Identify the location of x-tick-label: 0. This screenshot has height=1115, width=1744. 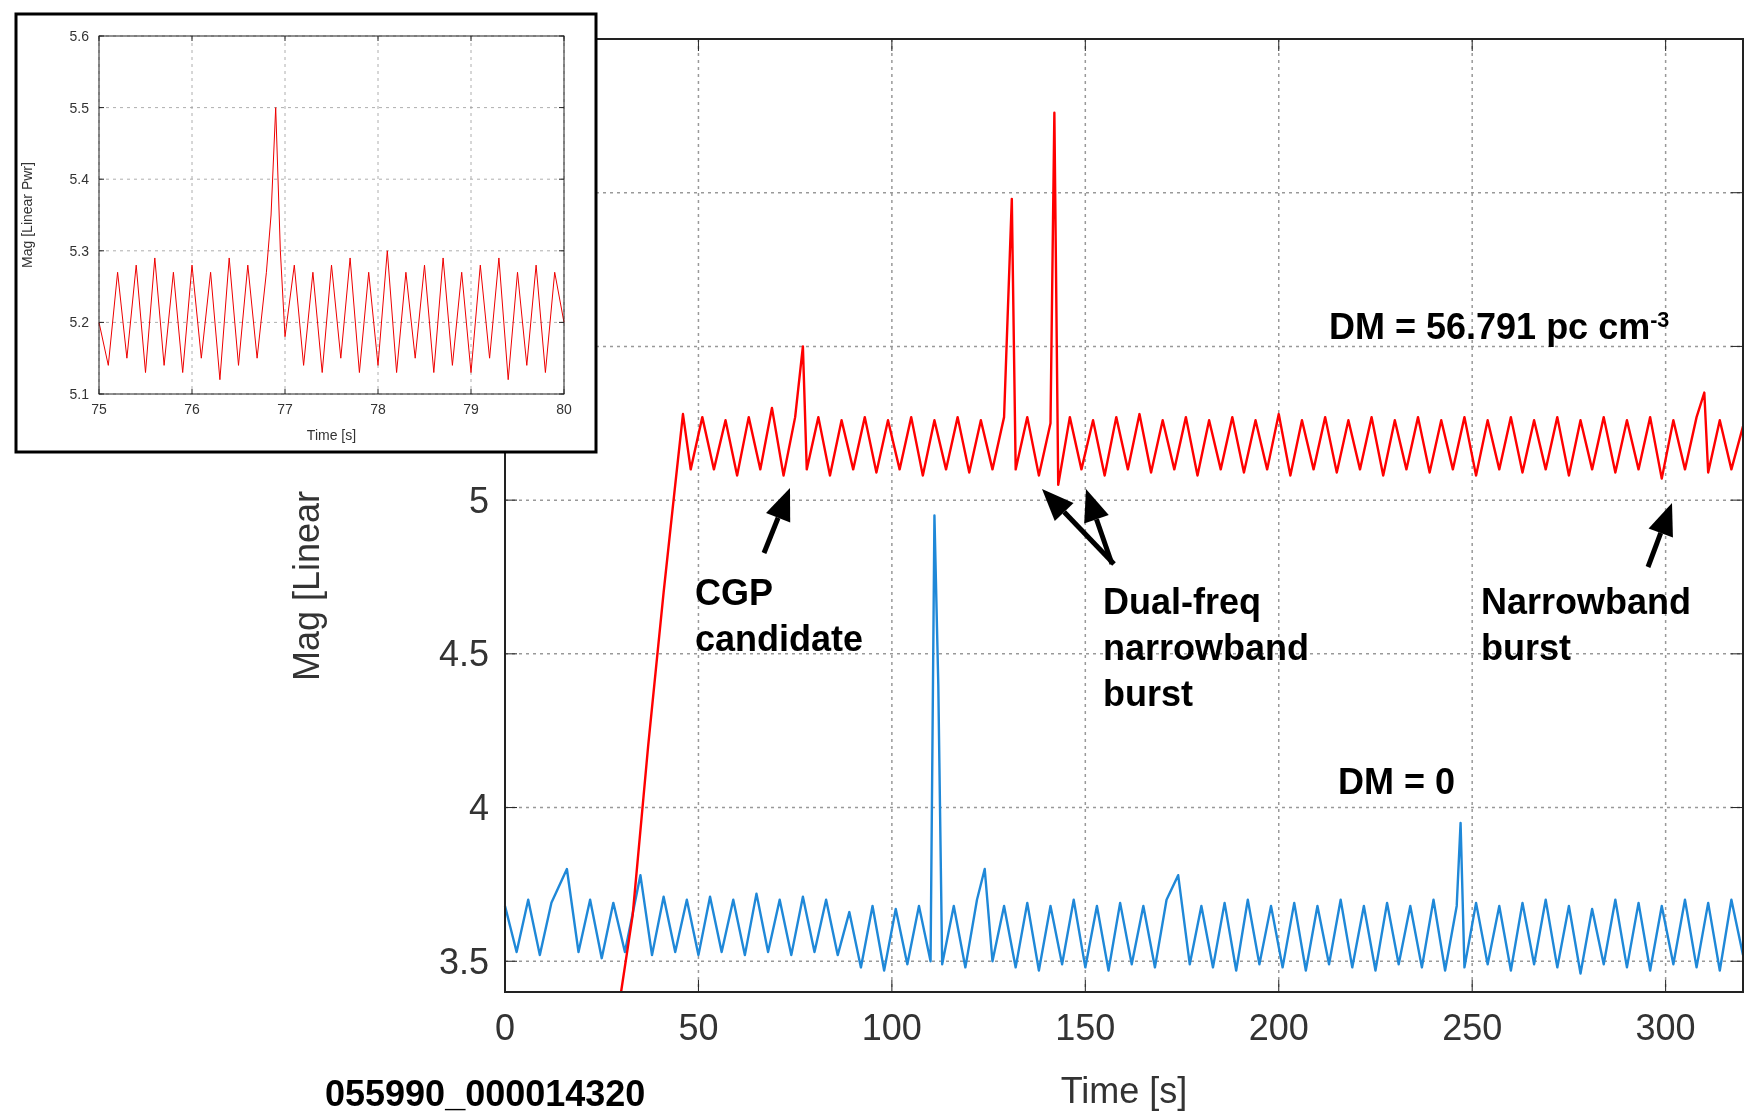
(505, 1027).